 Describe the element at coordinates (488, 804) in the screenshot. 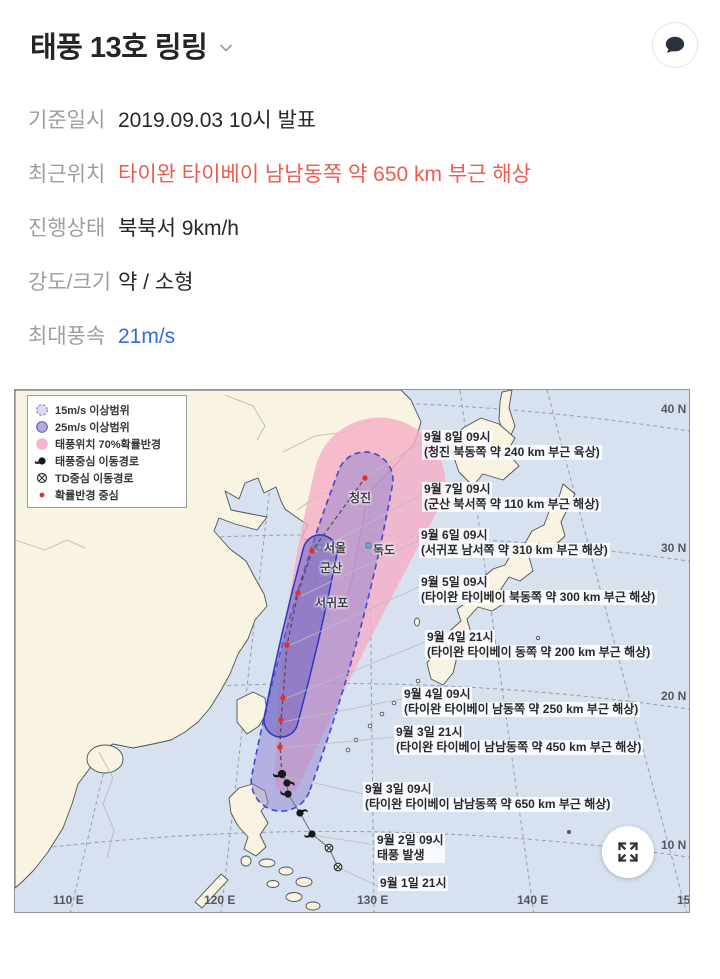

I see `forecast-detail: (타이완 타이베이 남남동쪽 약 650 km 부근 해상)` at that location.